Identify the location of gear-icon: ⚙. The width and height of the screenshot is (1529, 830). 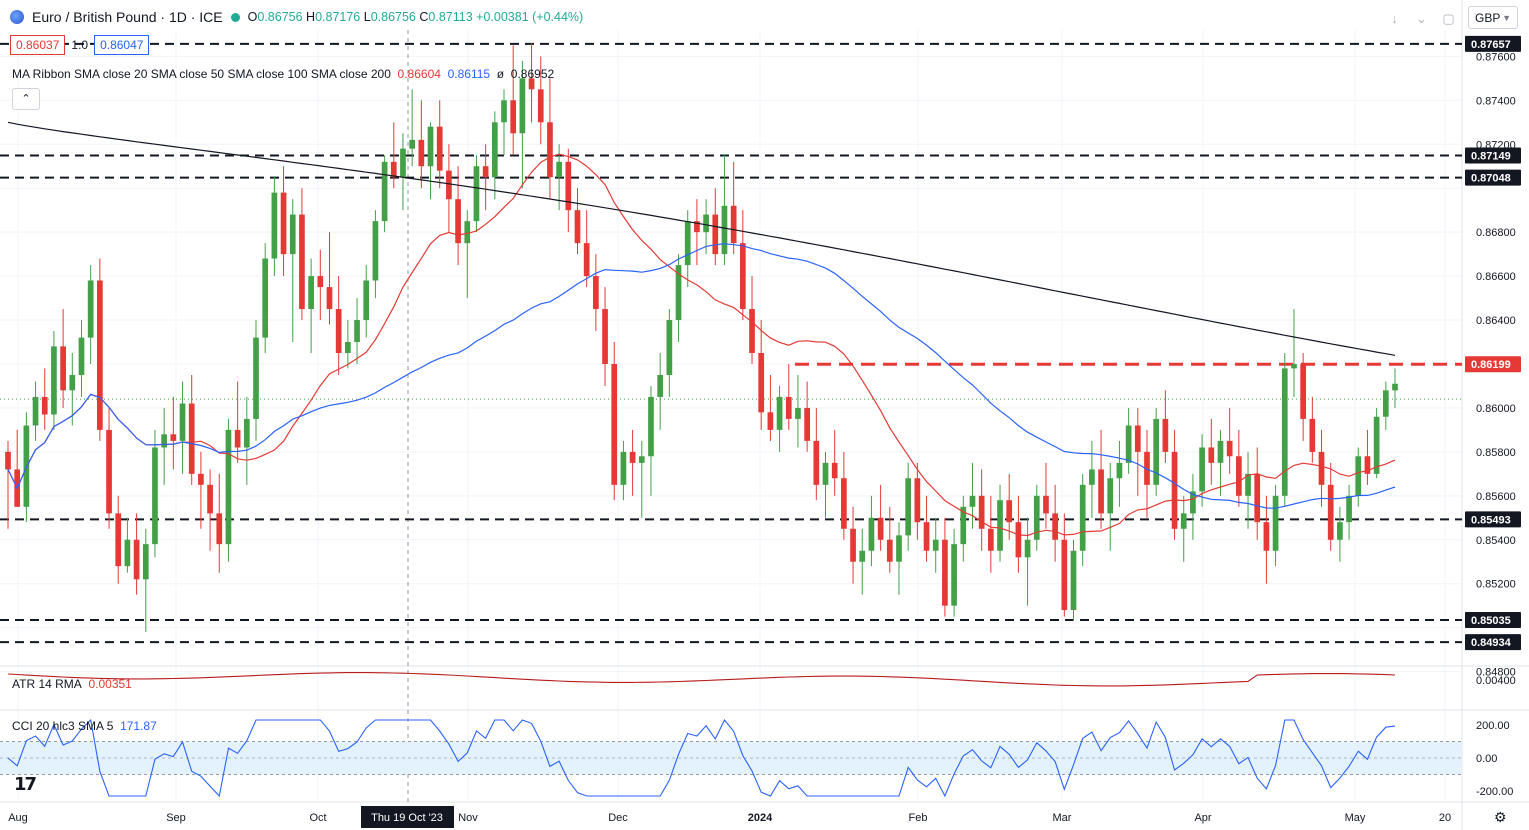
(1500, 817).